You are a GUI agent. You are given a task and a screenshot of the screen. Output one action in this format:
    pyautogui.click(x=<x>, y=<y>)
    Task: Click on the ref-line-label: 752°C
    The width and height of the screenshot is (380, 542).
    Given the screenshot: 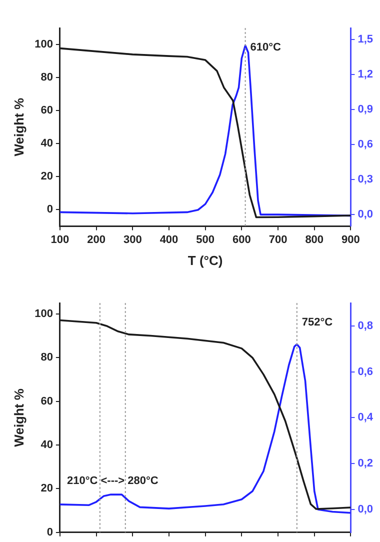 What is the action you would take?
    pyautogui.click(x=317, y=322)
    